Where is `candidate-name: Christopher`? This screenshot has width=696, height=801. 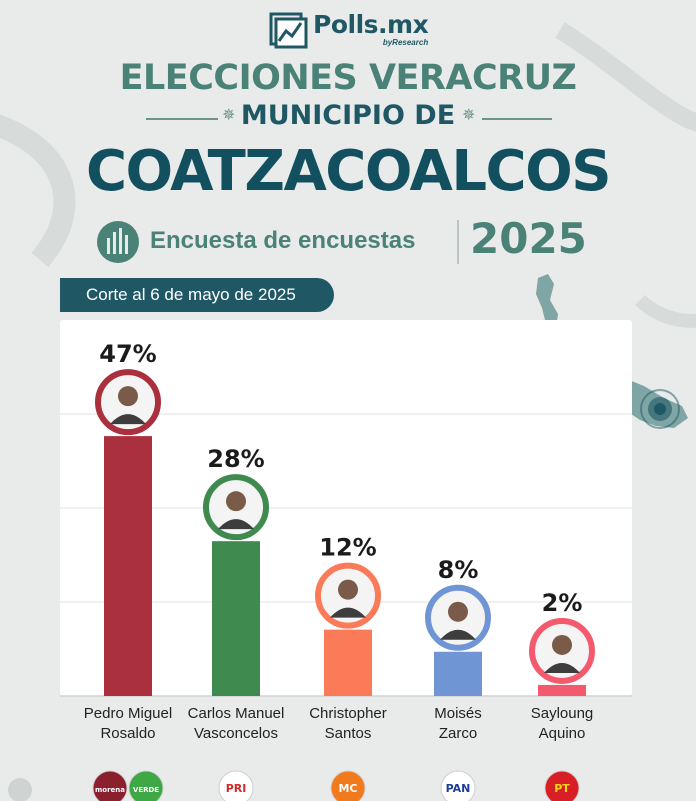 candidate-name: Christopher is located at coordinates (348, 713).